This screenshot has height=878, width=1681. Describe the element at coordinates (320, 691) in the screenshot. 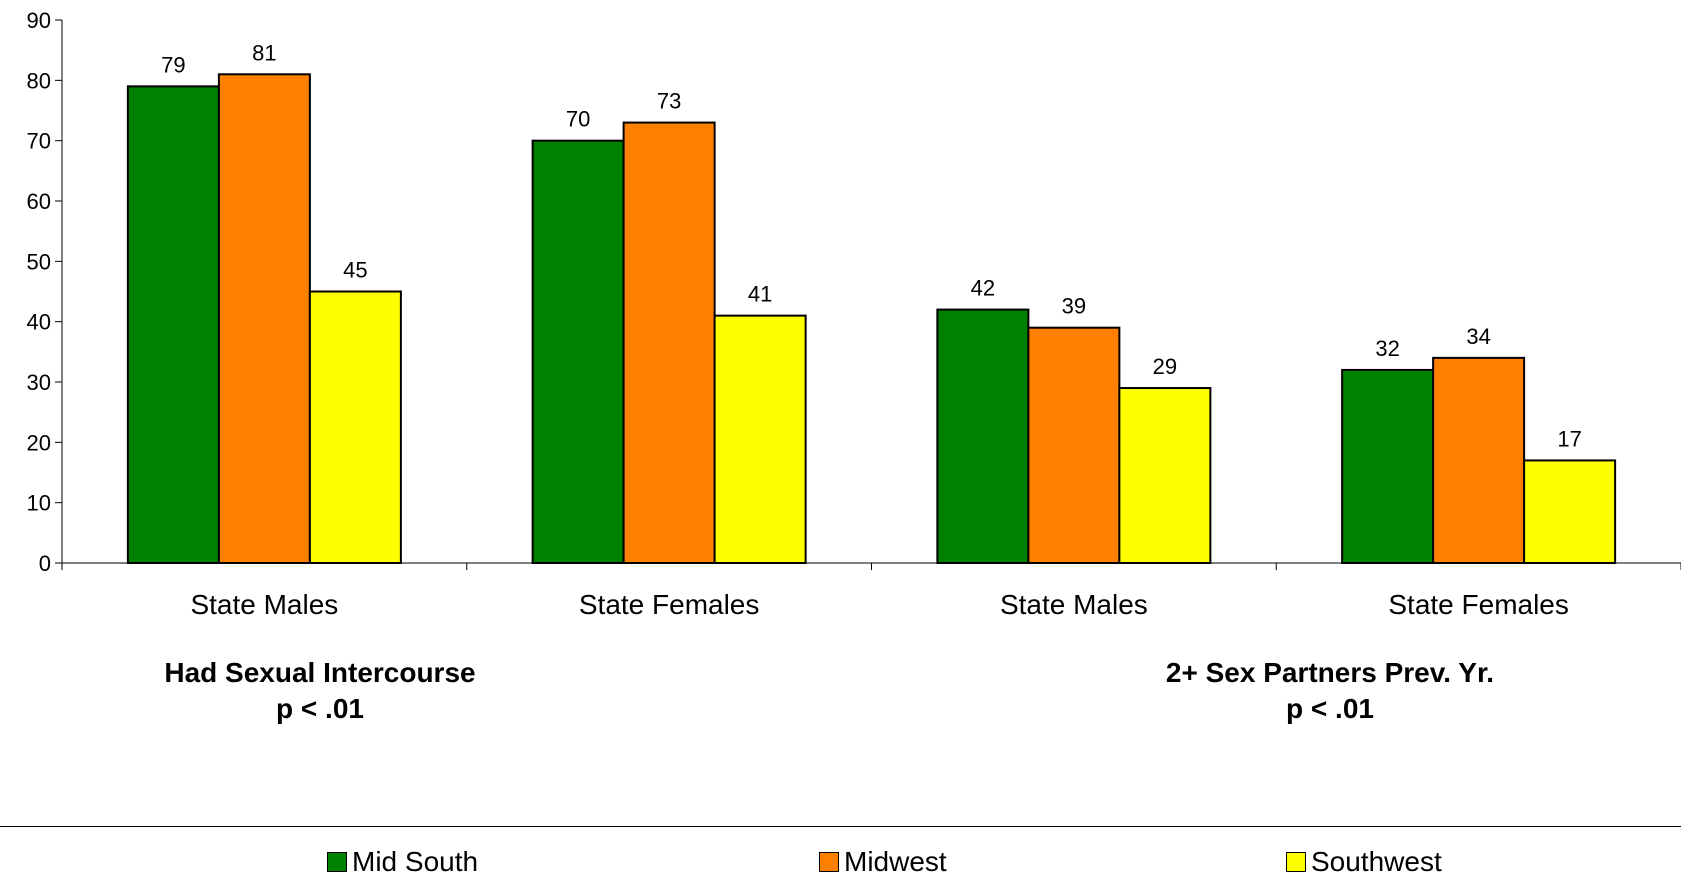

I see `group-caption-intercourse: Had Sexual Intercourse p < .01` at that location.